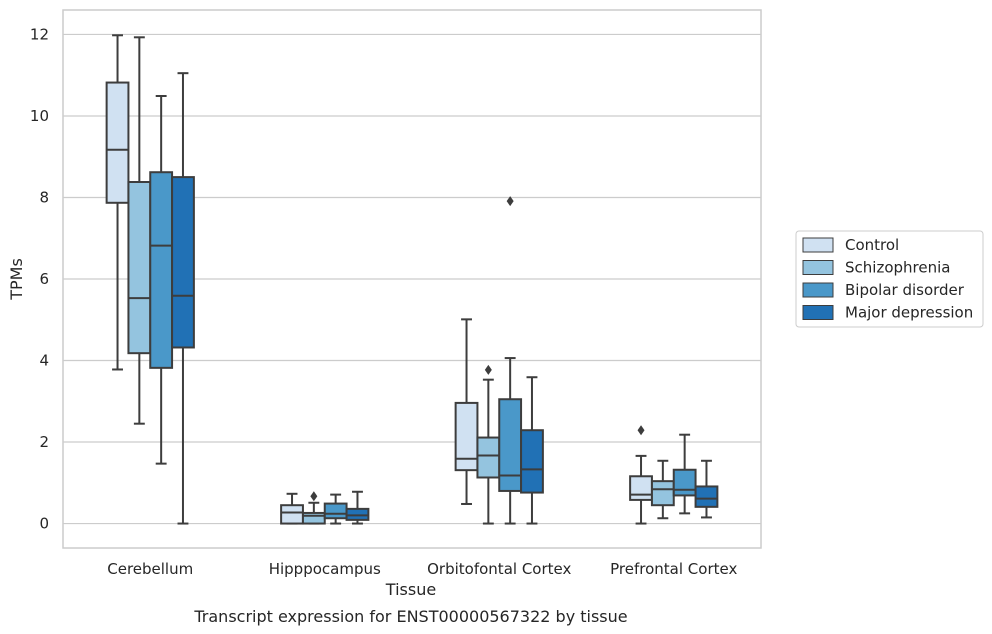 The width and height of the screenshot is (992, 634). Describe the element at coordinates (872, 245) in the screenshot. I see `legend-label: Control` at that location.